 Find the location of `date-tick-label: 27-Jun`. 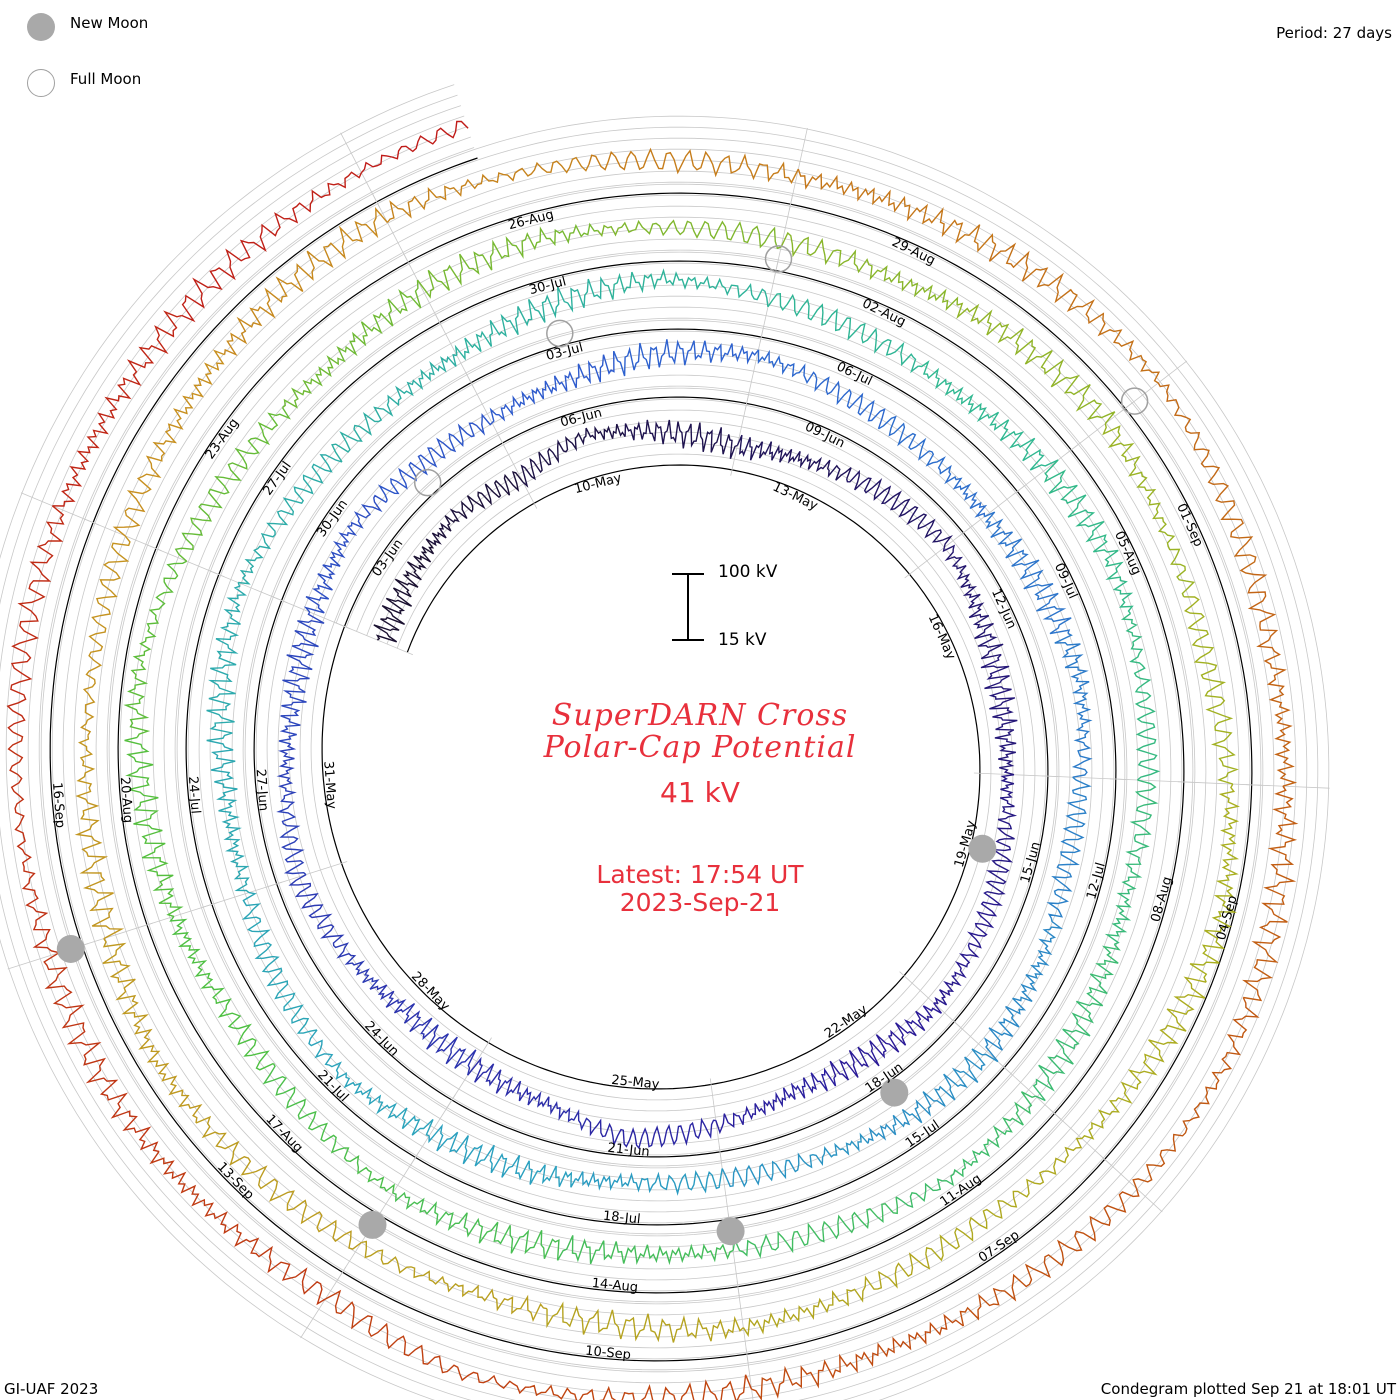

date-tick-label: 27-Jun is located at coordinates (262, 789).